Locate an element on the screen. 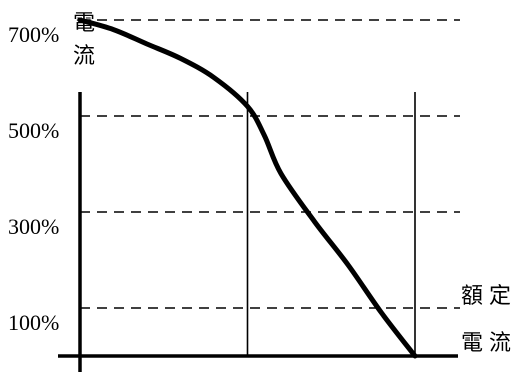  y-tick-label: 500% is located at coordinates (33, 130).